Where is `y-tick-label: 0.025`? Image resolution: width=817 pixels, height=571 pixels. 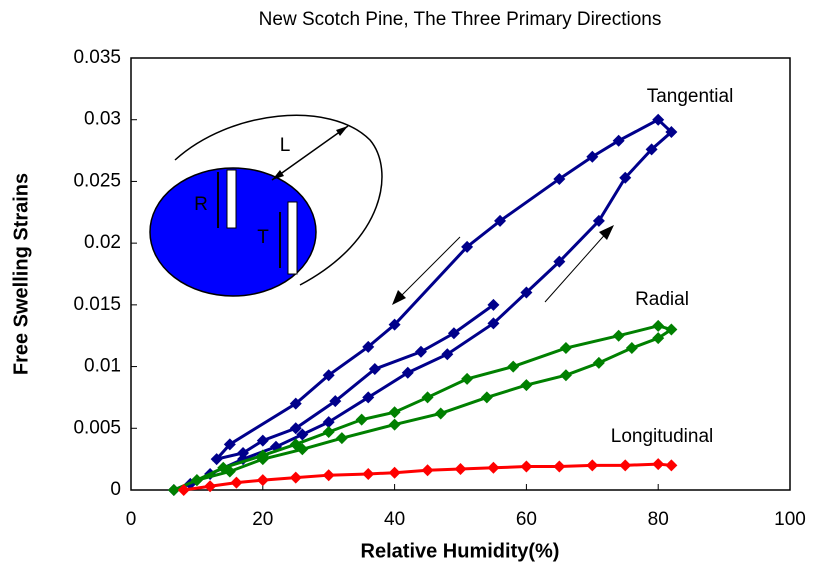
y-tick-label: 0.025 is located at coordinates (97, 180).